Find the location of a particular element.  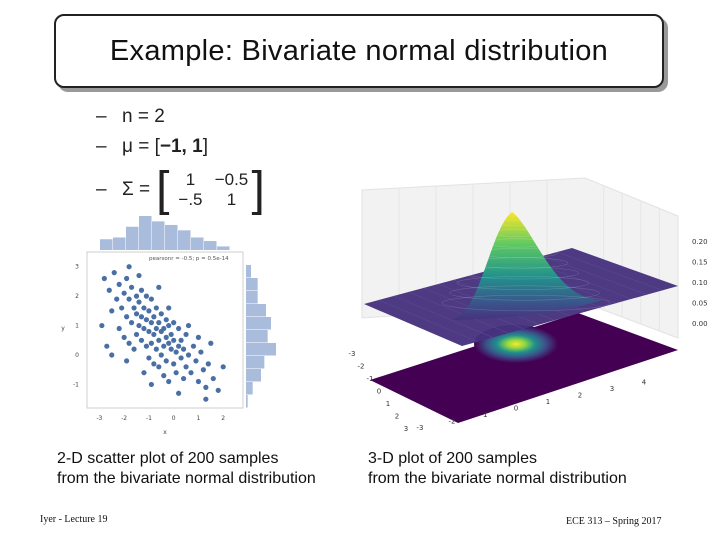

bullet-sigma: – Σ = [ 1 −0.5 −.5 1 ] is located at coordinates (180, 190).